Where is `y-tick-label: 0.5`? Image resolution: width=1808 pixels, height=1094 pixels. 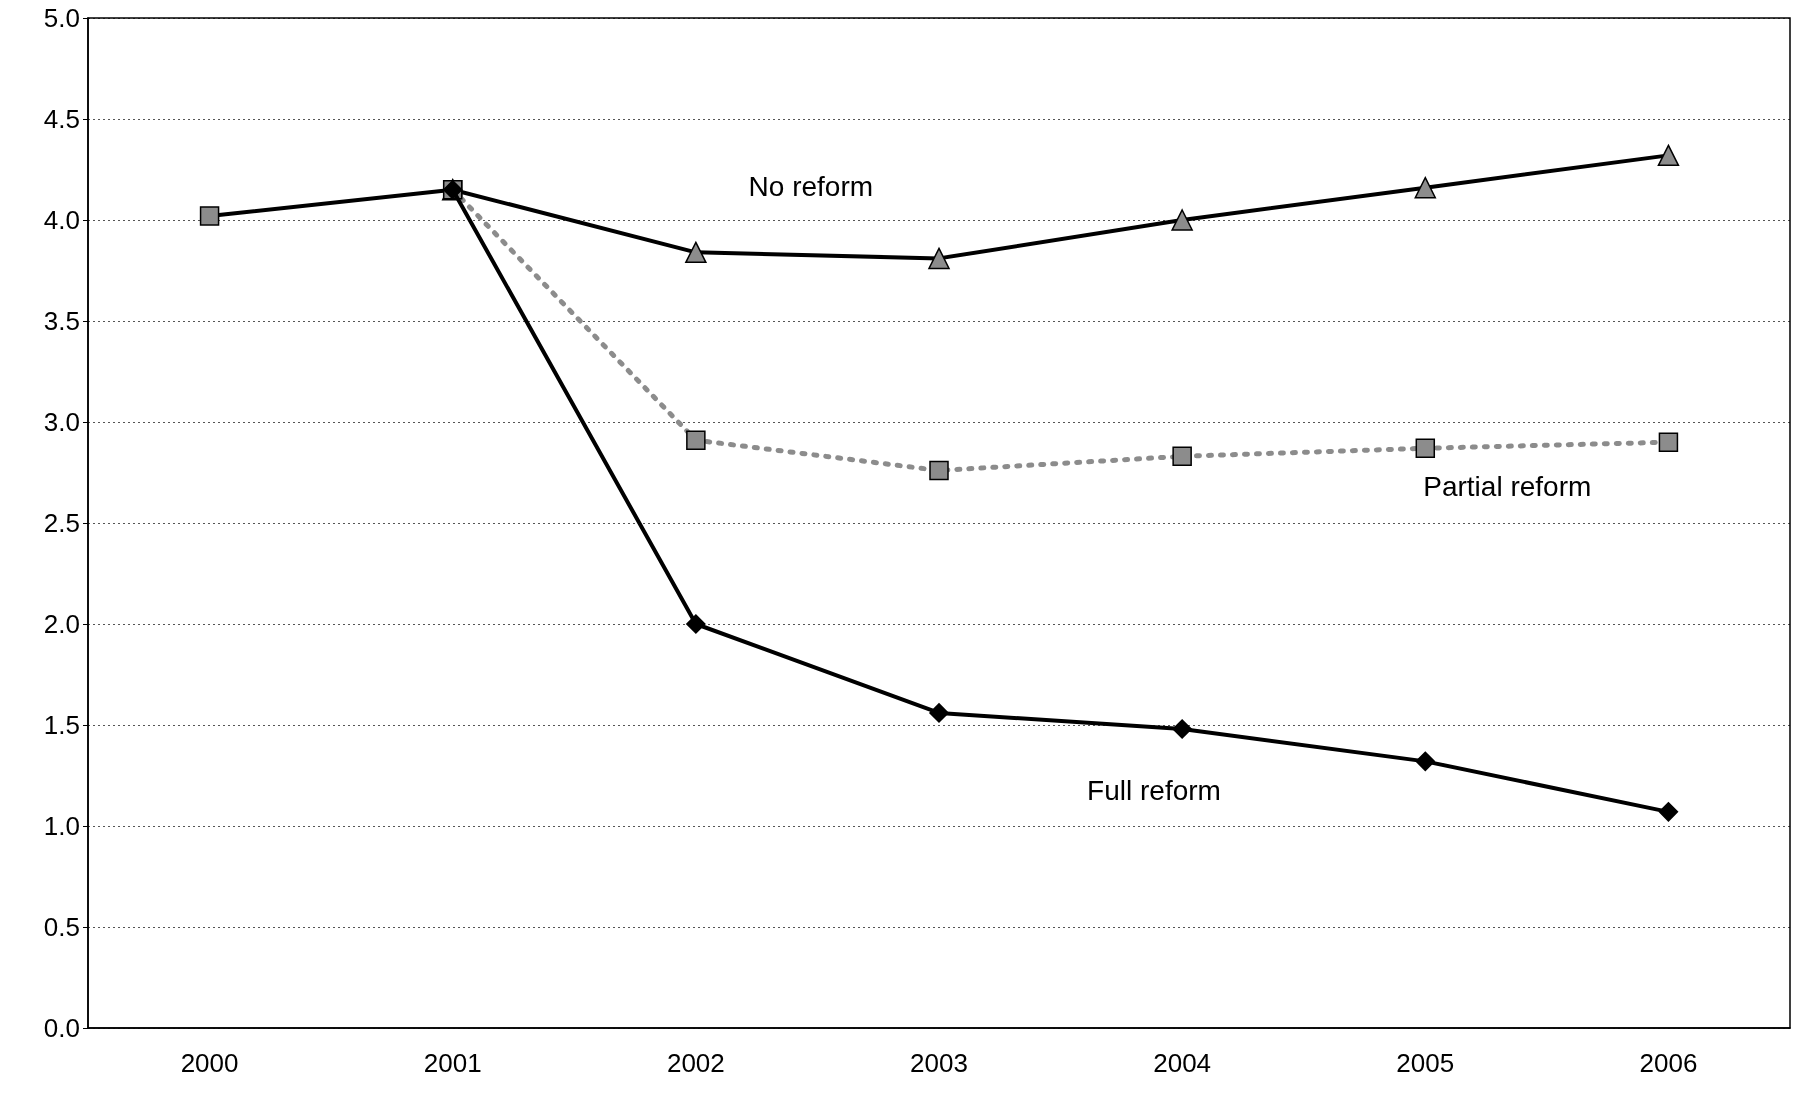 y-tick-label: 0.5 is located at coordinates (61, 927).